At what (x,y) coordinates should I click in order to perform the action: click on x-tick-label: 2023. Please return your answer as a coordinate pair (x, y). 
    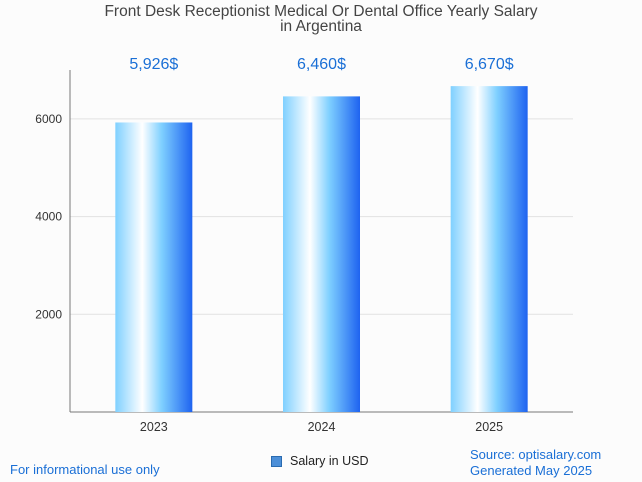
    Looking at the image, I should click on (154, 427).